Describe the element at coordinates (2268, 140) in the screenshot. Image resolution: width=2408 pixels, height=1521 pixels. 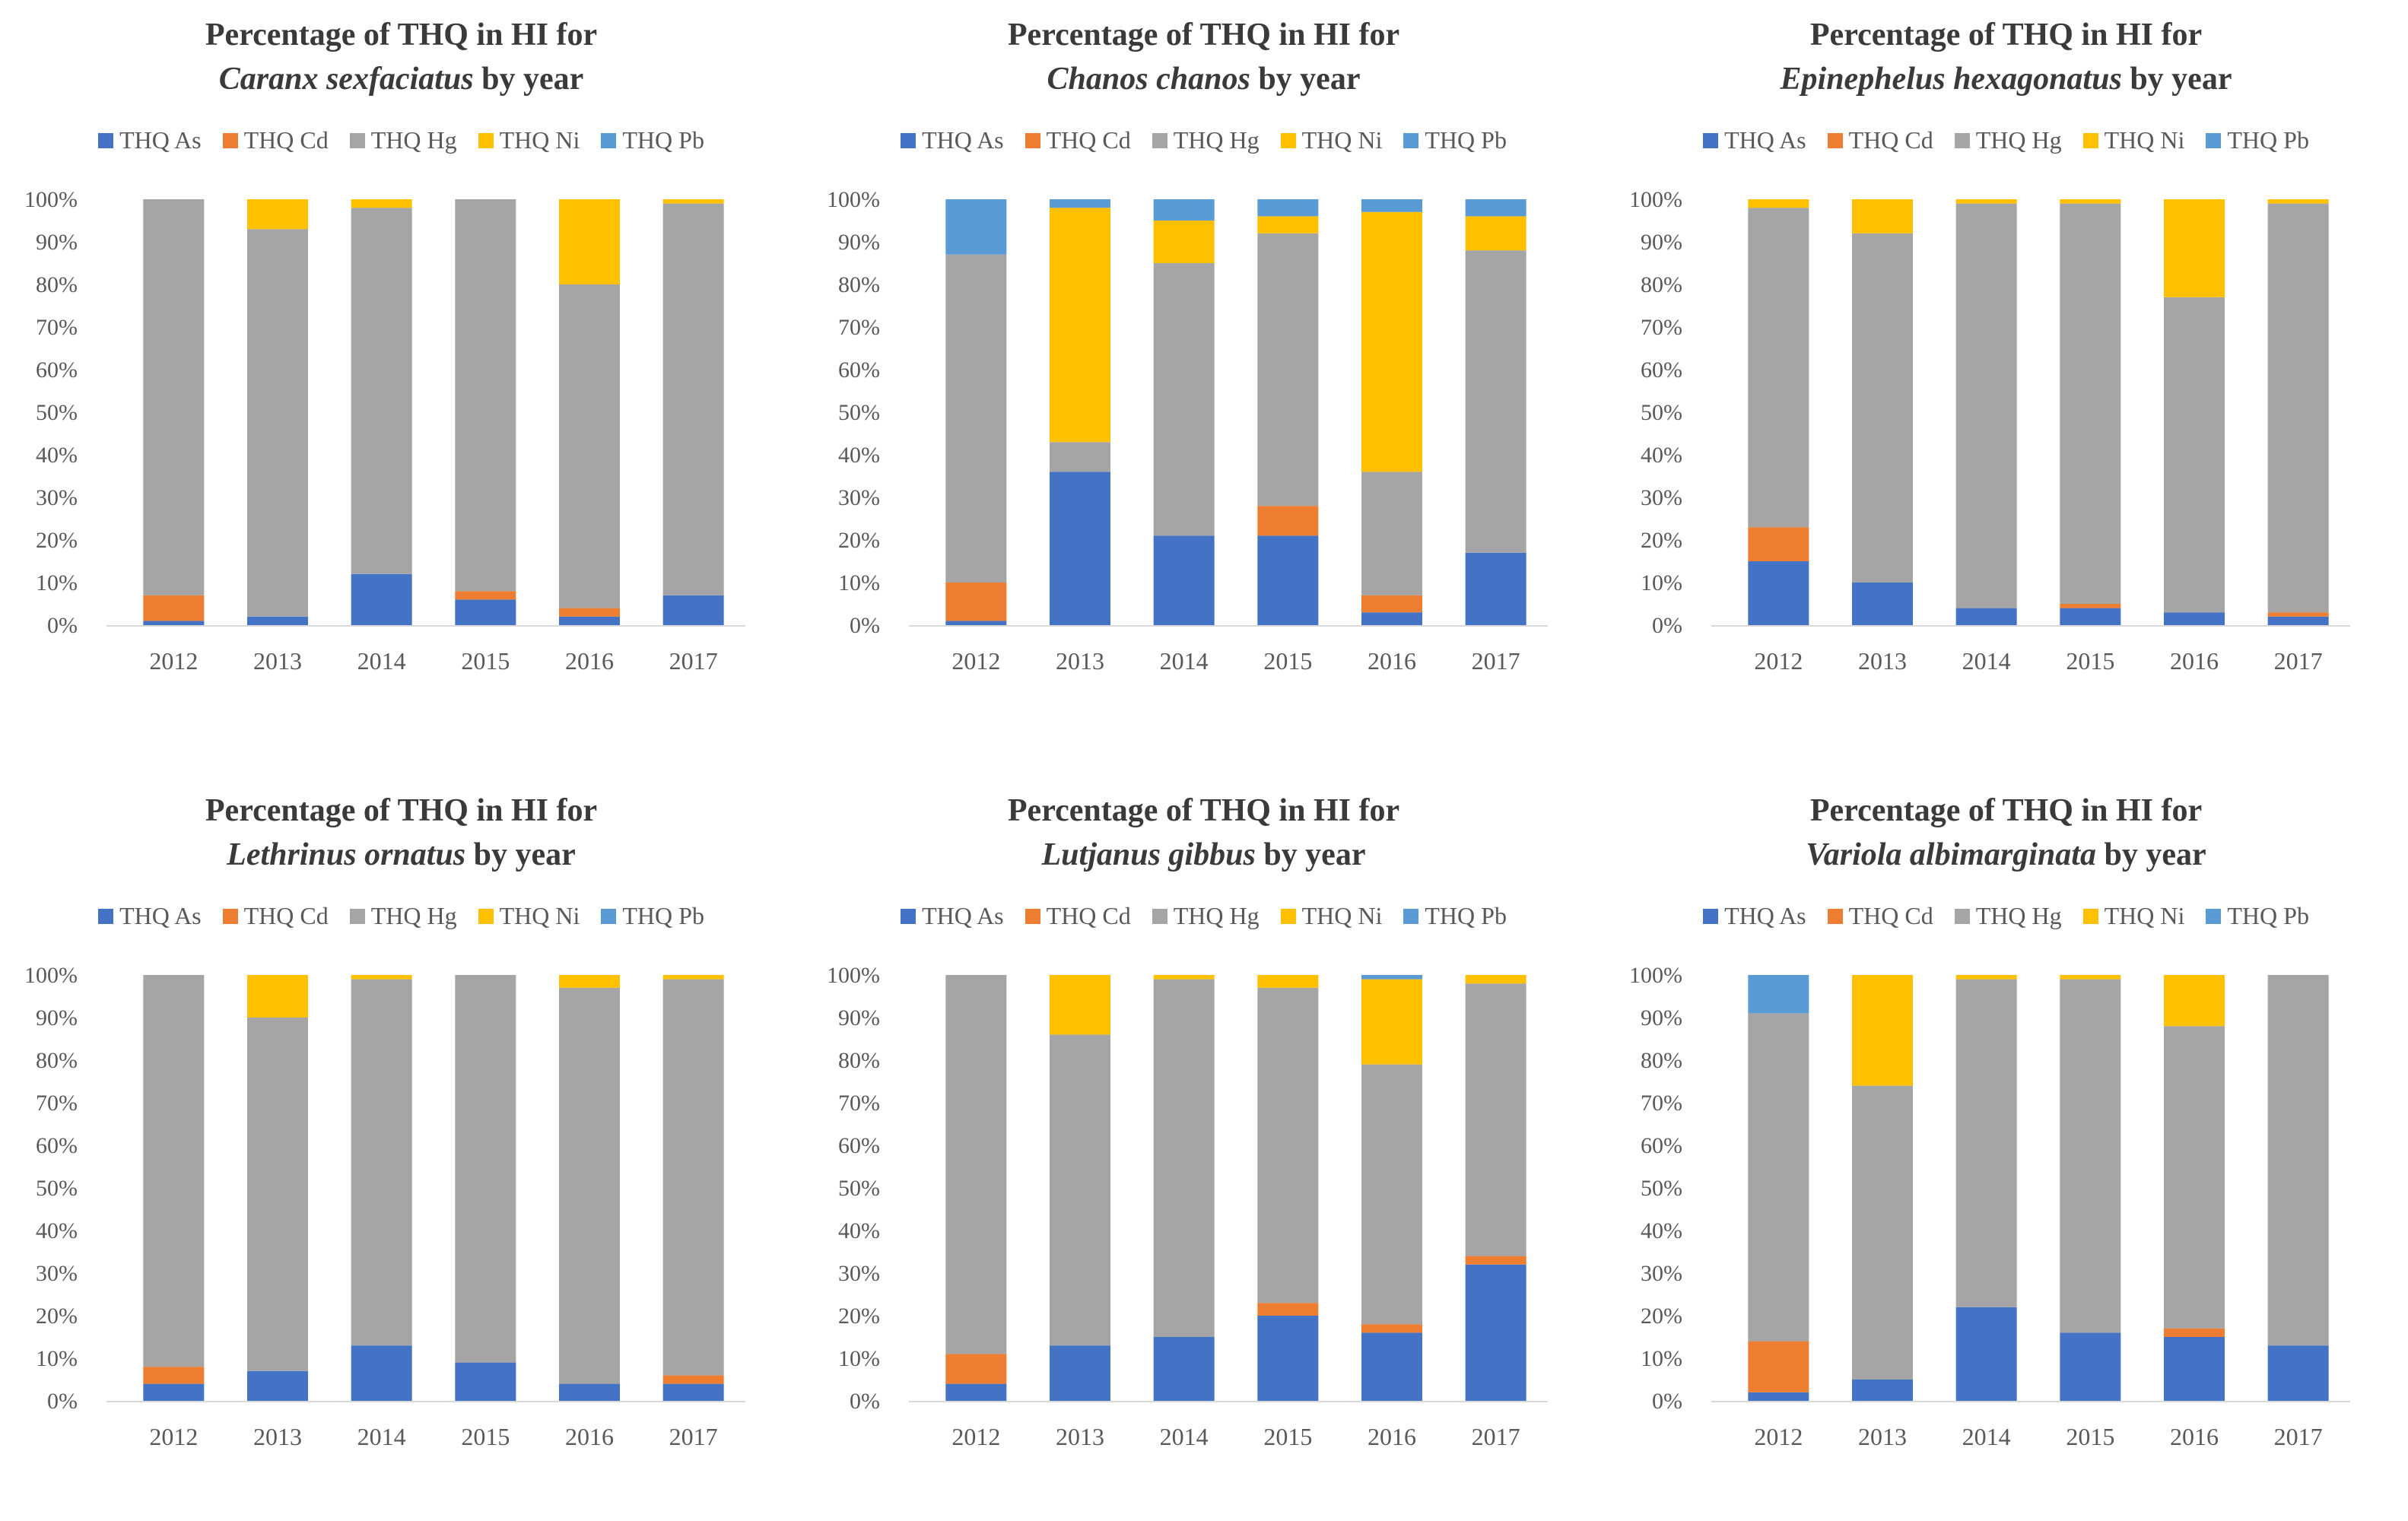
I see `legend-label-pb: THQ Pb` at that location.